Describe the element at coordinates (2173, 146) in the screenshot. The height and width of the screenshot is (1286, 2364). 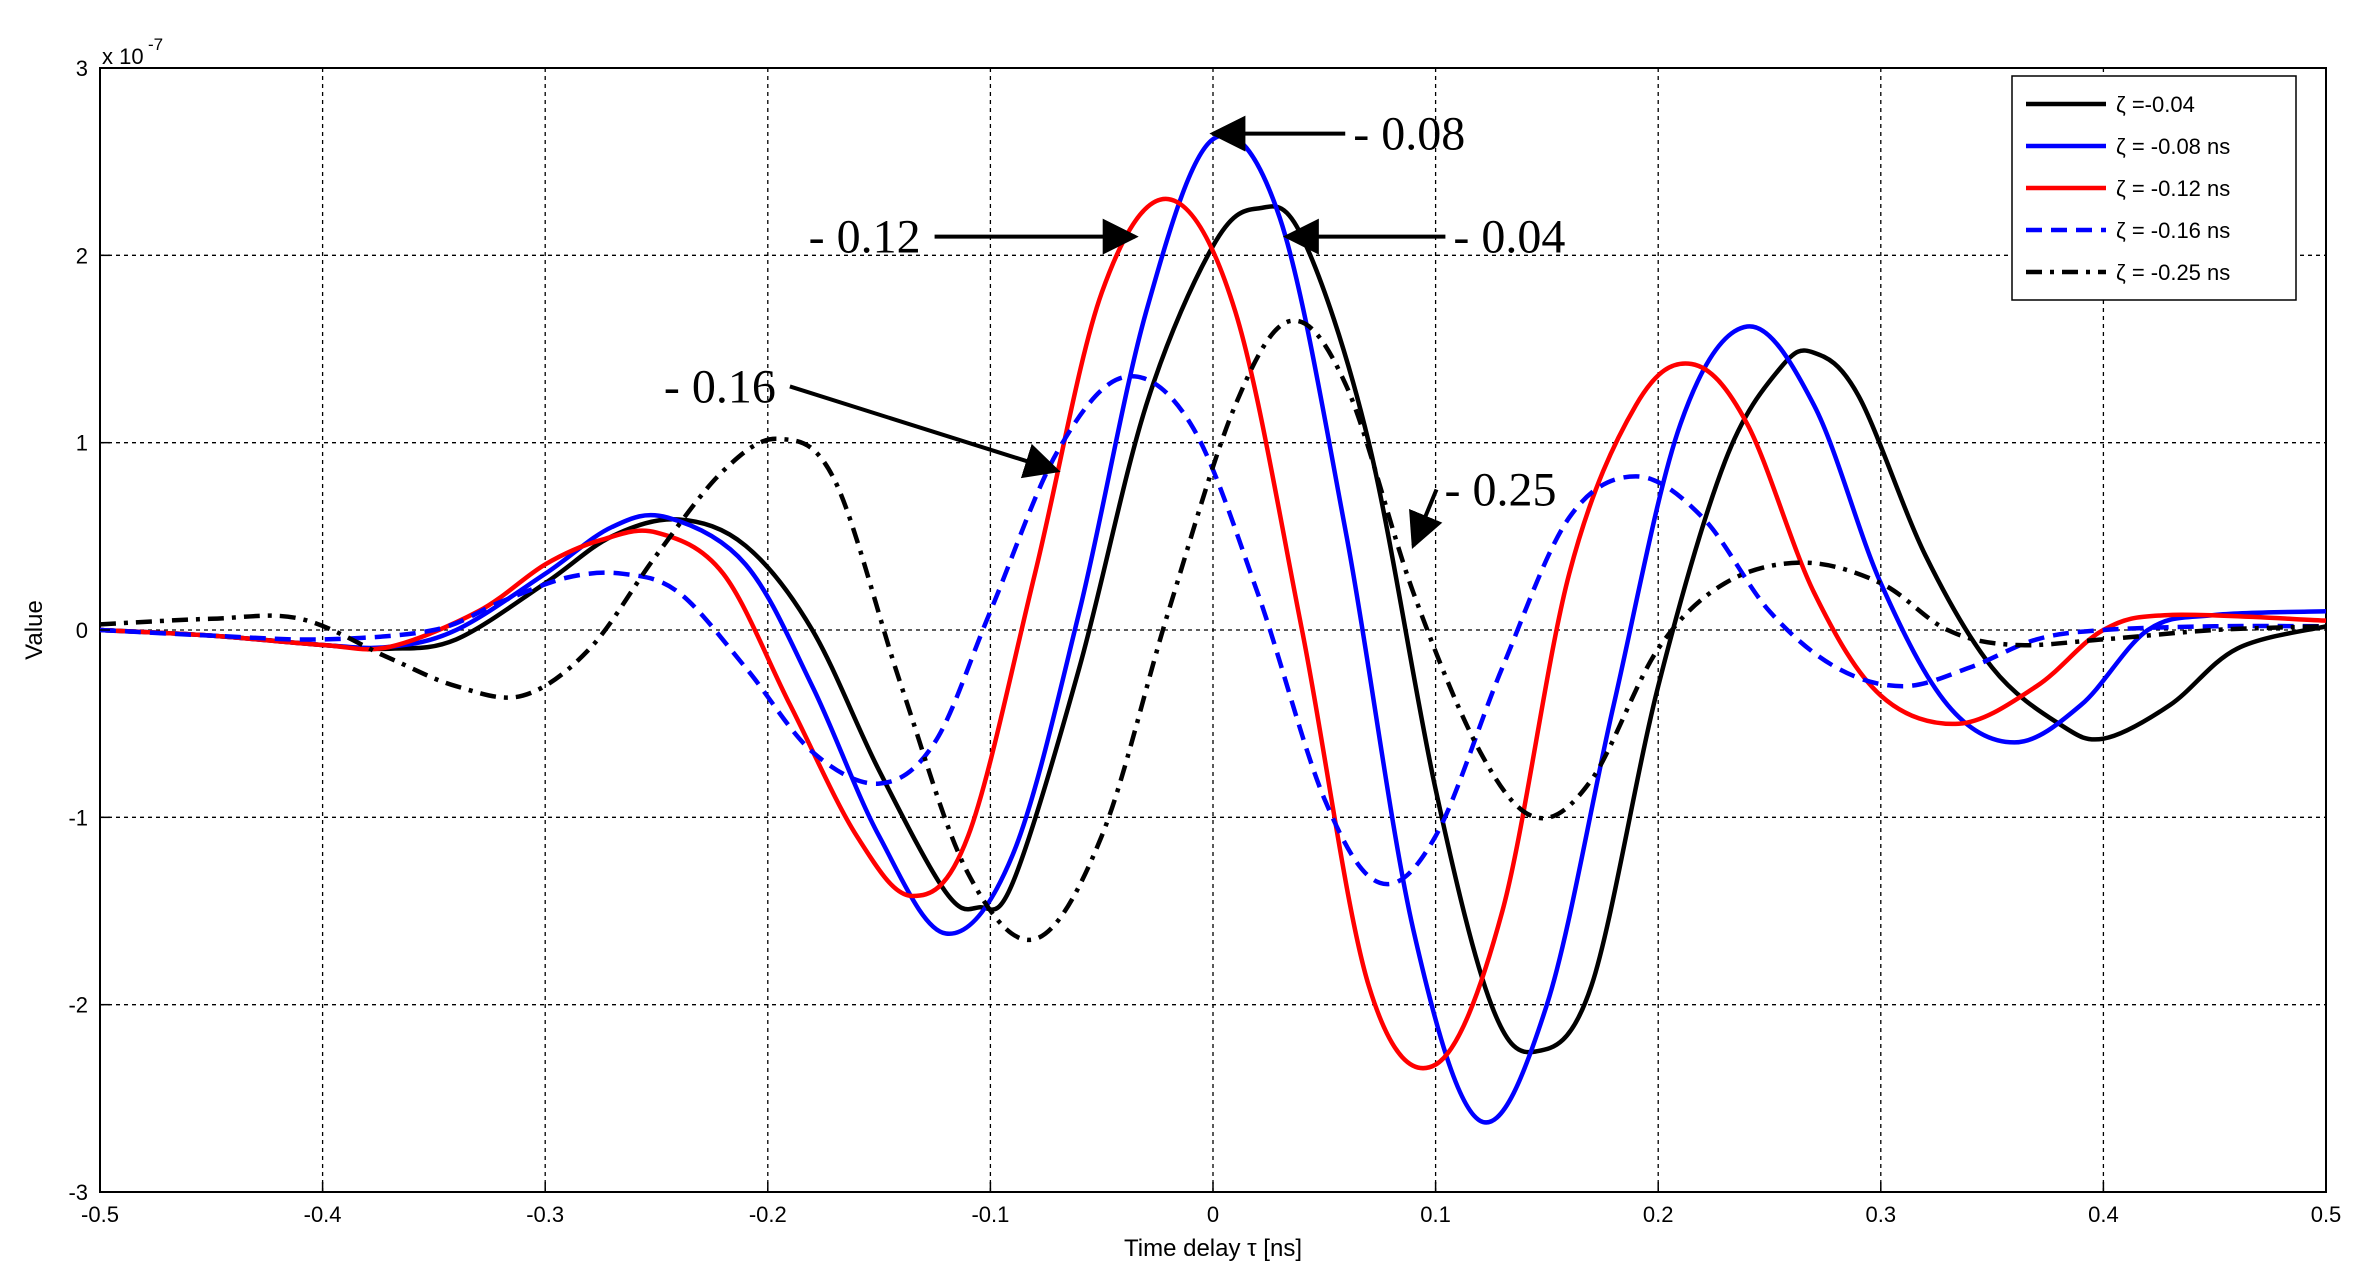
I see `legend-label: ζ = -0.08 ns` at that location.